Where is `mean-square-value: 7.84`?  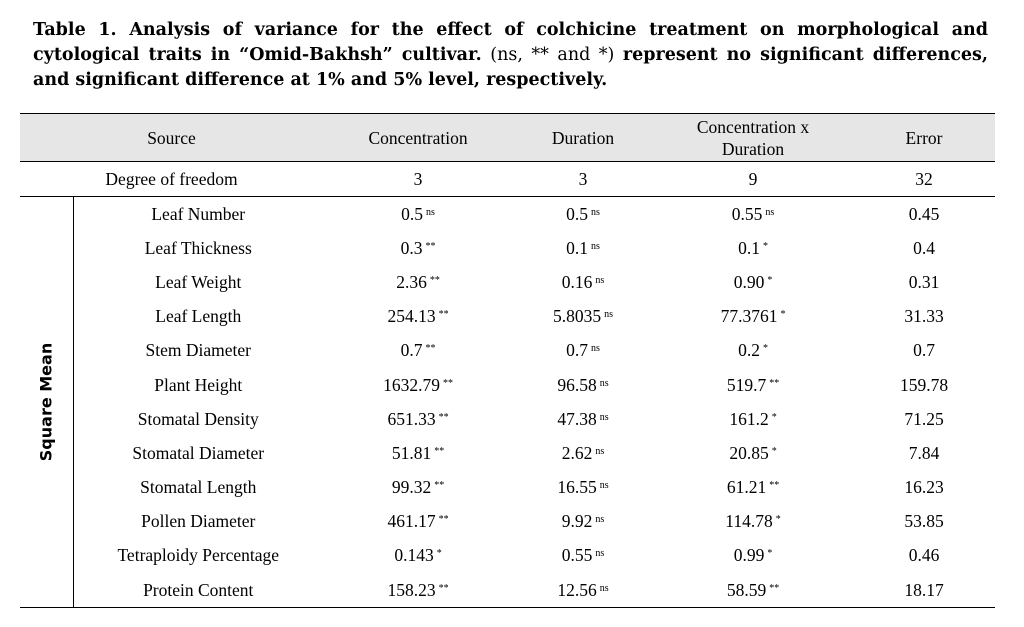 mean-square-value: 7.84 is located at coordinates (924, 452).